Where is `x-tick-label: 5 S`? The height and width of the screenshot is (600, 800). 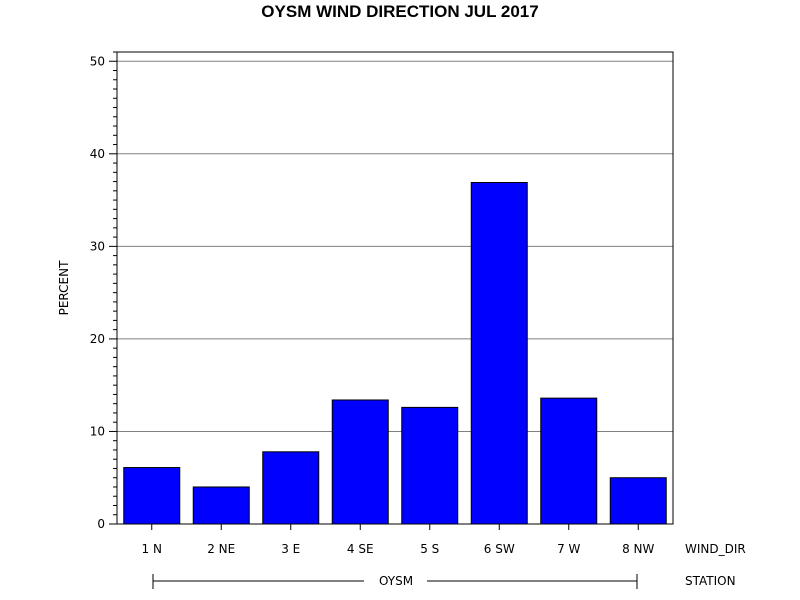 x-tick-label: 5 S is located at coordinates (429, 549).